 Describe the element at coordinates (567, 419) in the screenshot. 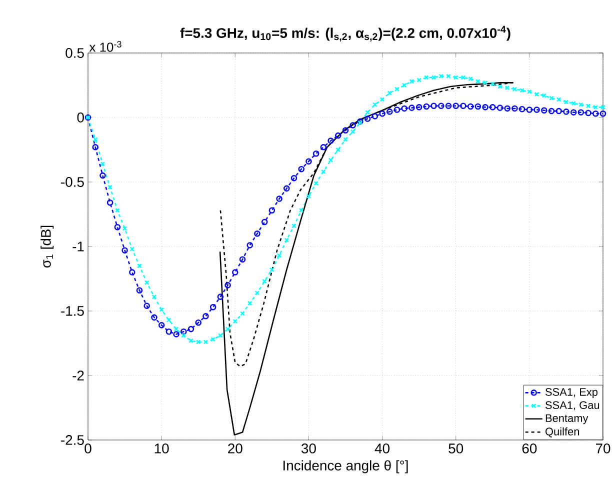

I see `legend-label: Bentamy` at that location.